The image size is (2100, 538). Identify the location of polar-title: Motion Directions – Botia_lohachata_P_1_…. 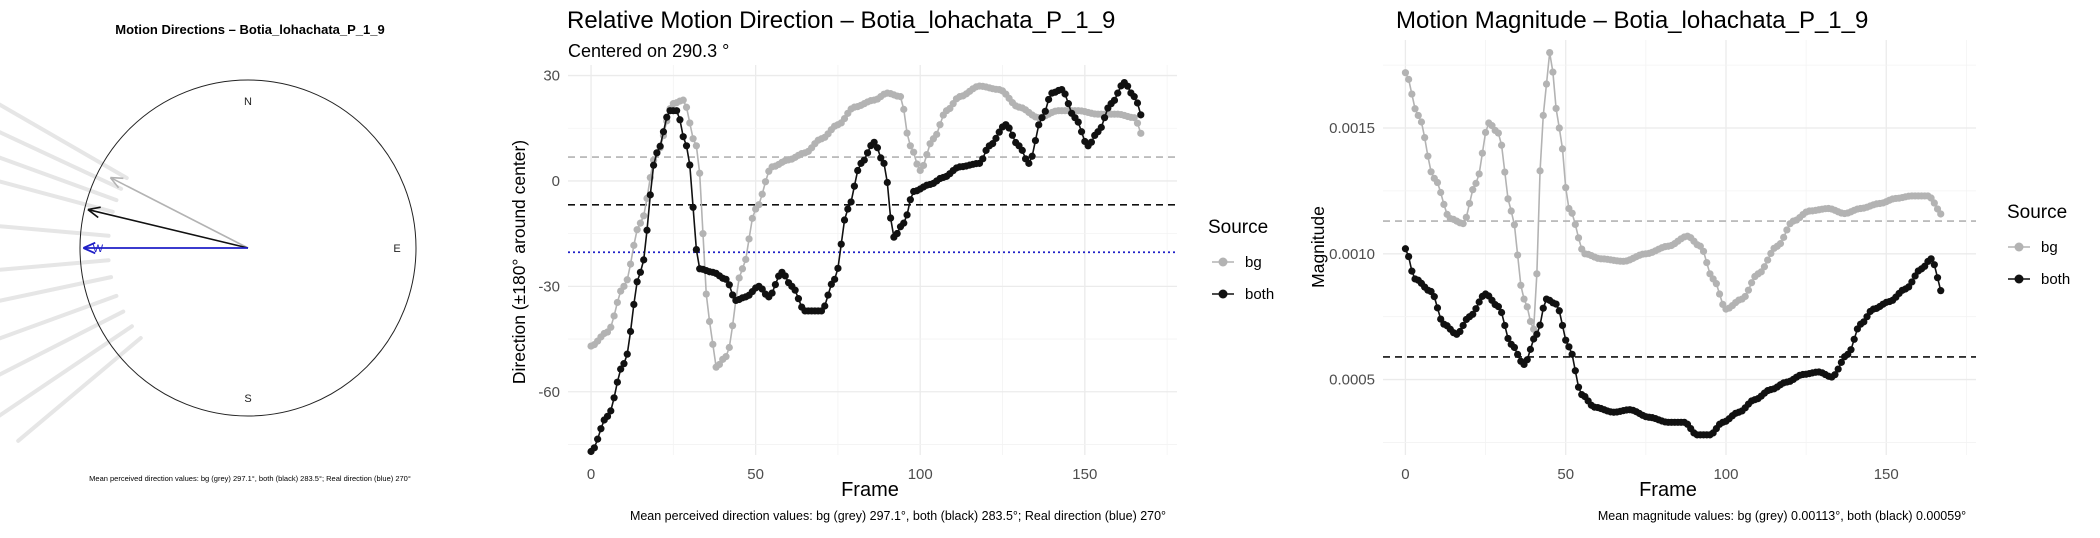
(249, 29).